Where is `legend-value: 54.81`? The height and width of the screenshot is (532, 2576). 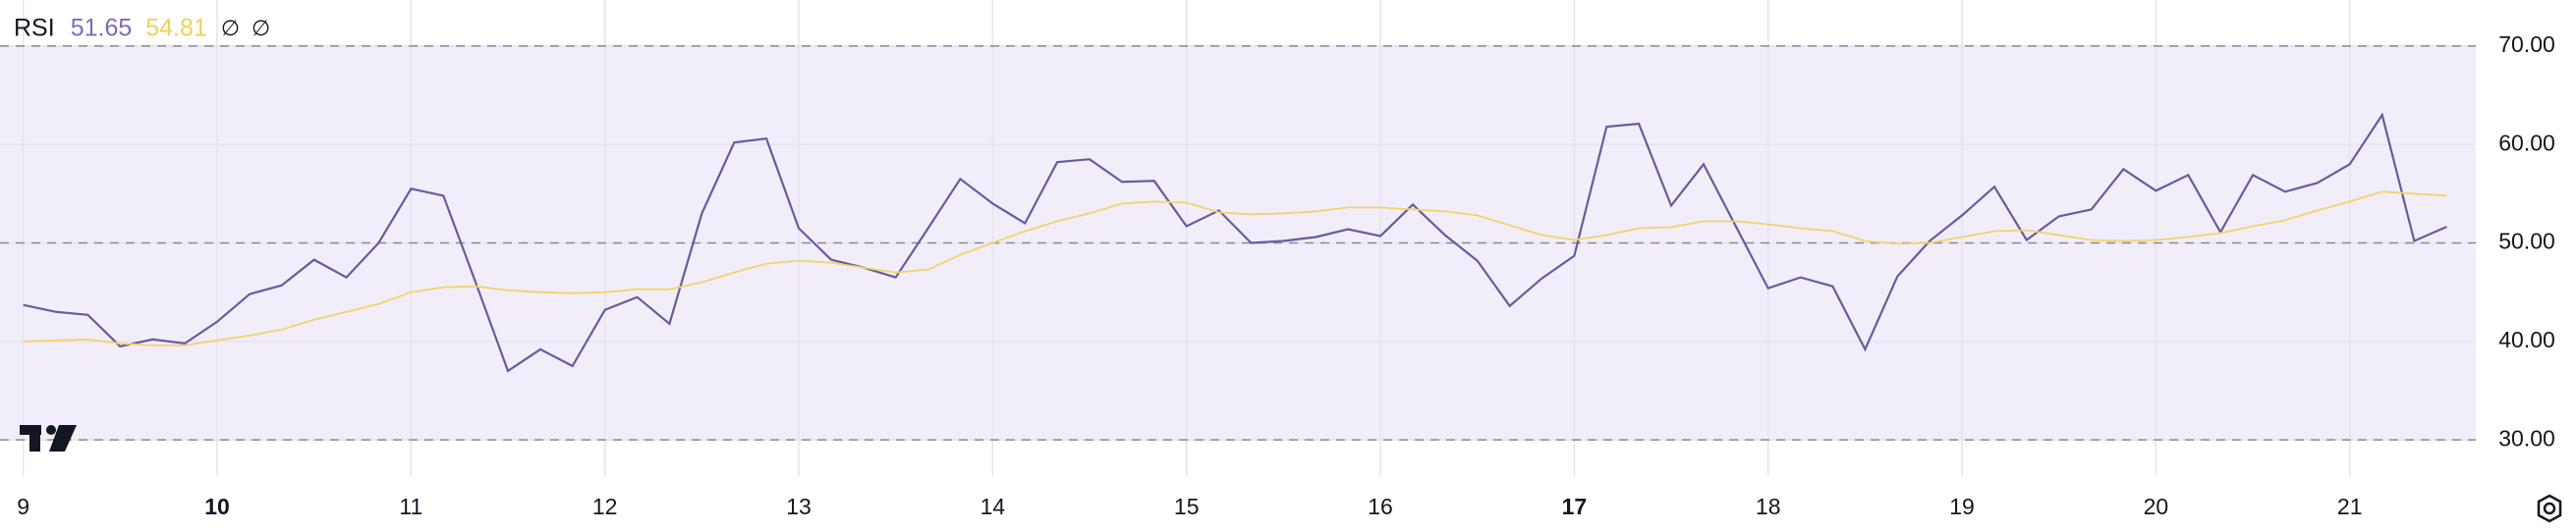
legend-value: 54.81 is located at coordinates (176, 28).